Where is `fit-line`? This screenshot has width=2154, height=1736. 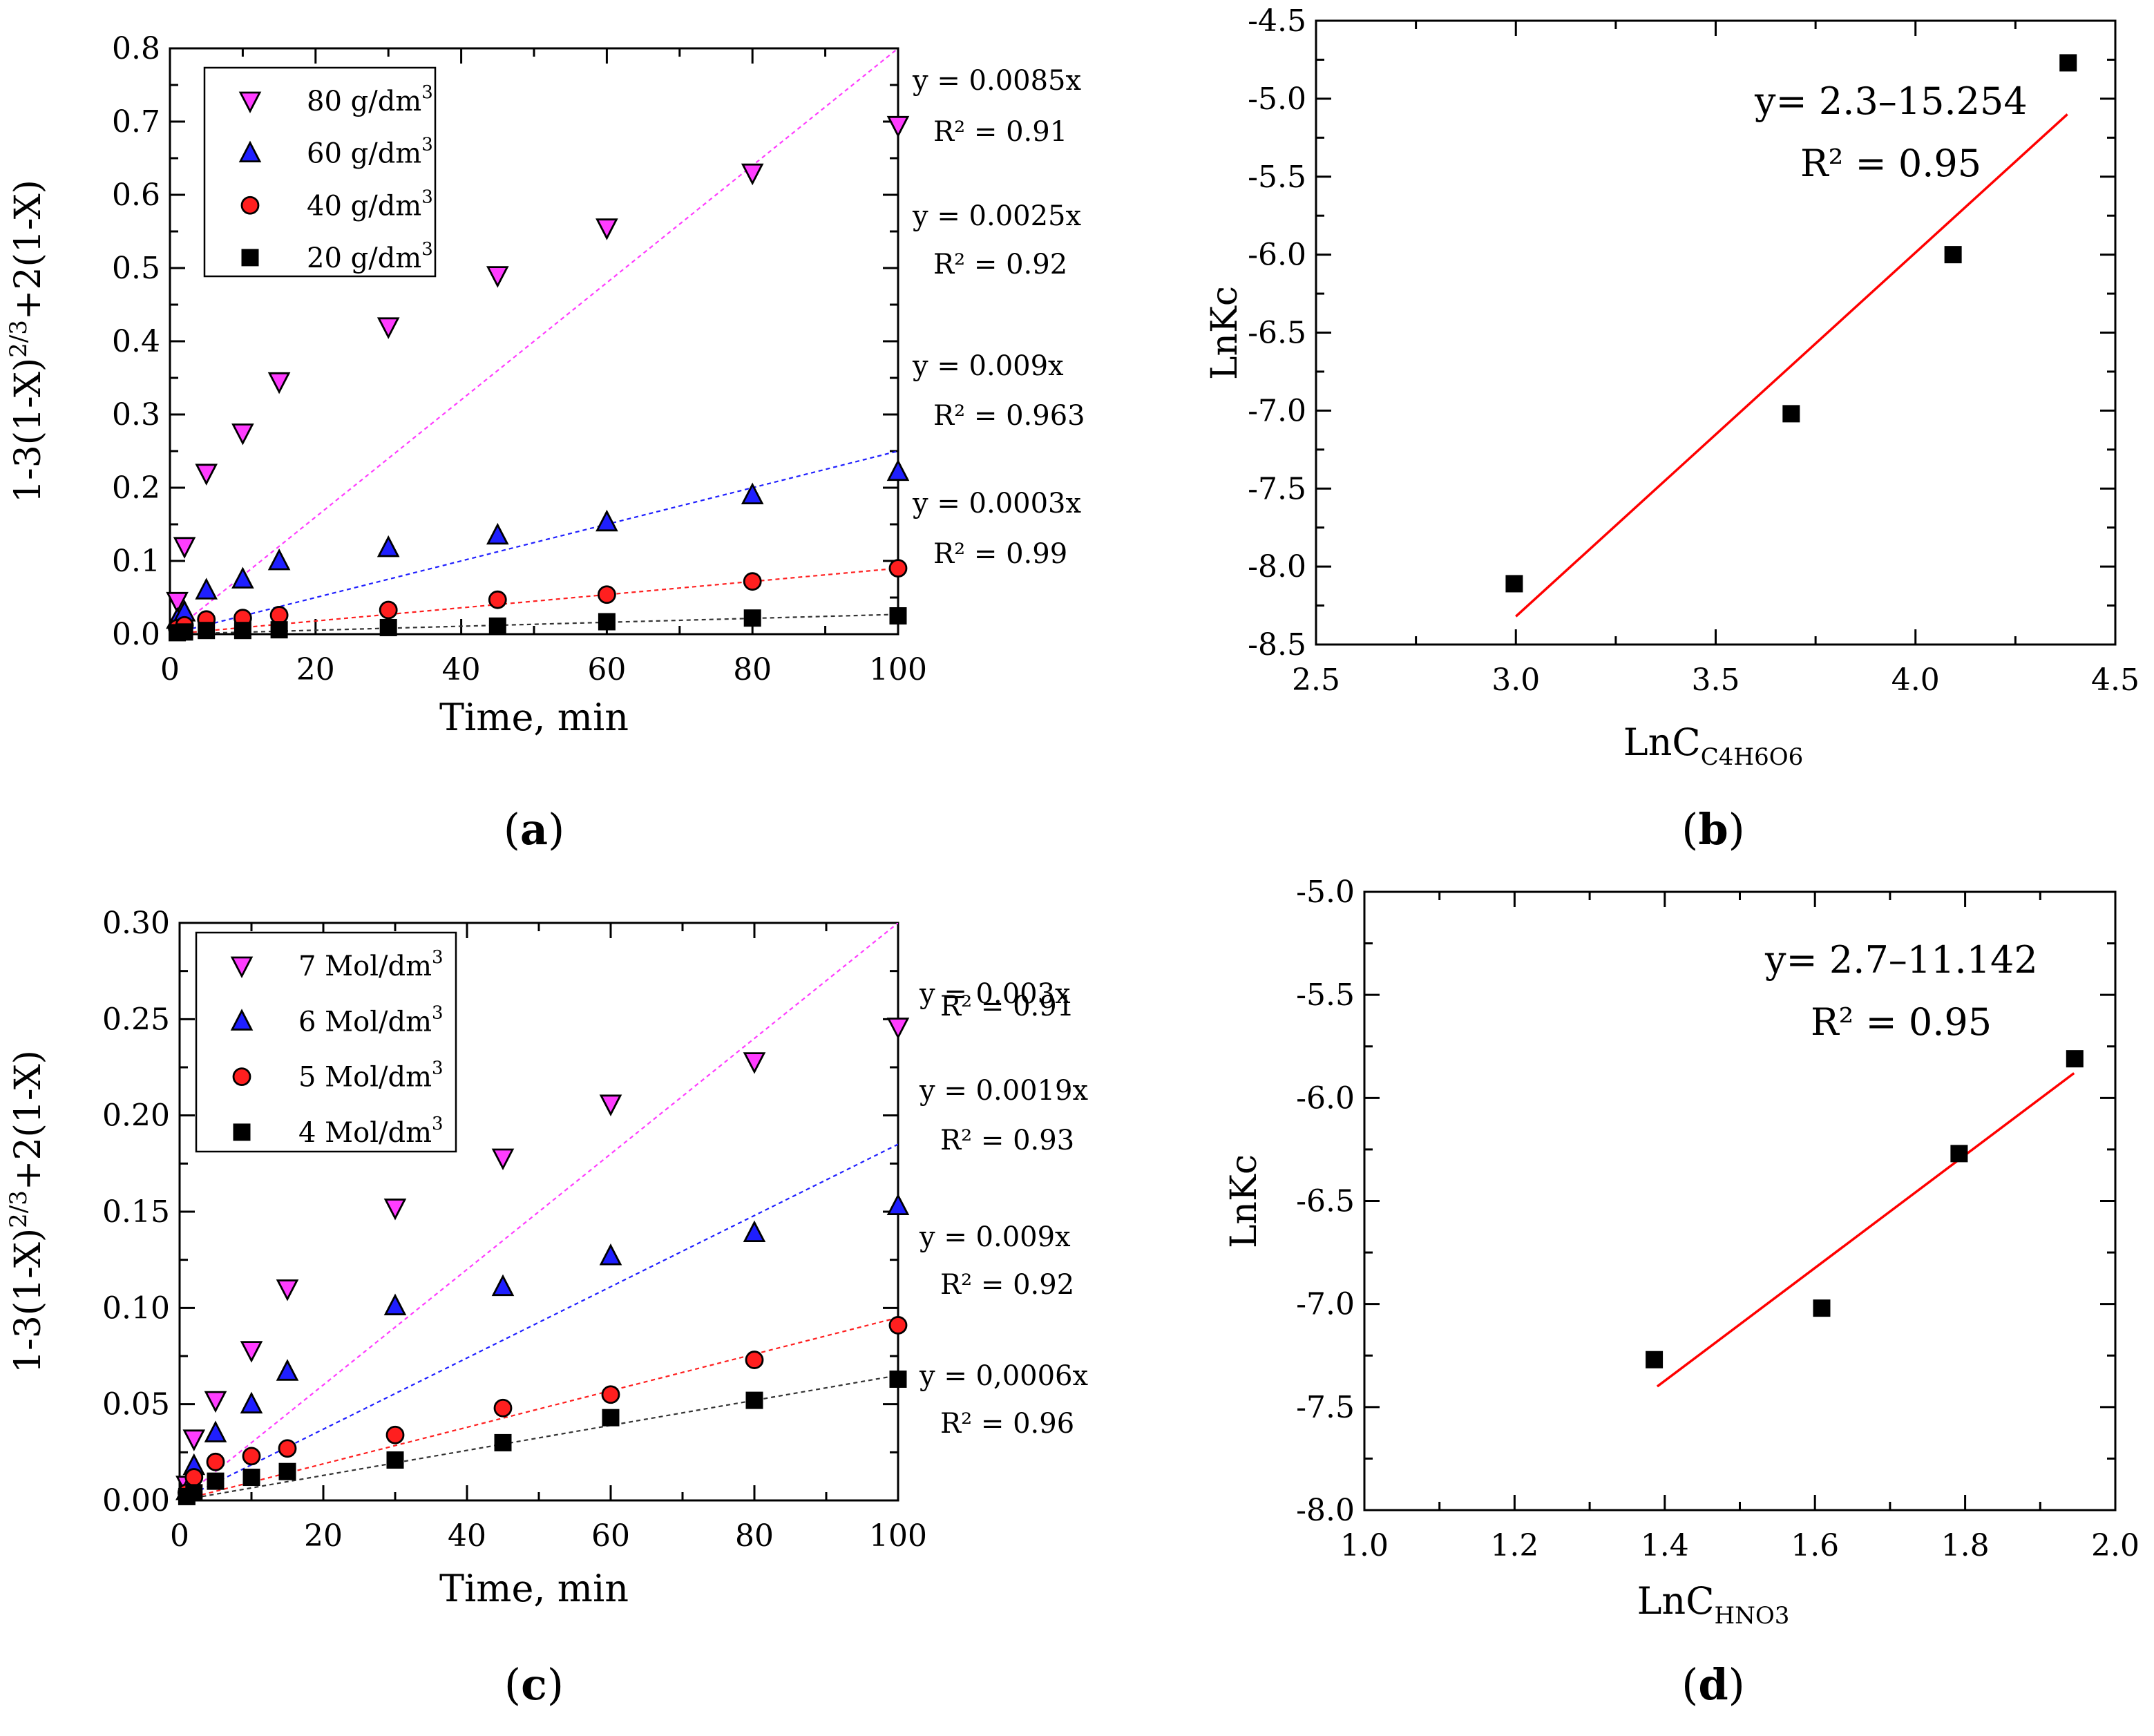
fit-line is located at coordinates (539, 1211).